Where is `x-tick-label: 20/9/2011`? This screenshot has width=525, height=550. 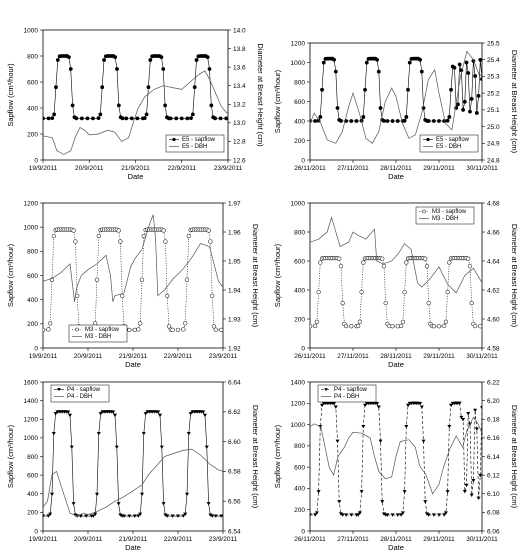
x-tick-label: 20/9/2011 is located at coordinates (89, 168).